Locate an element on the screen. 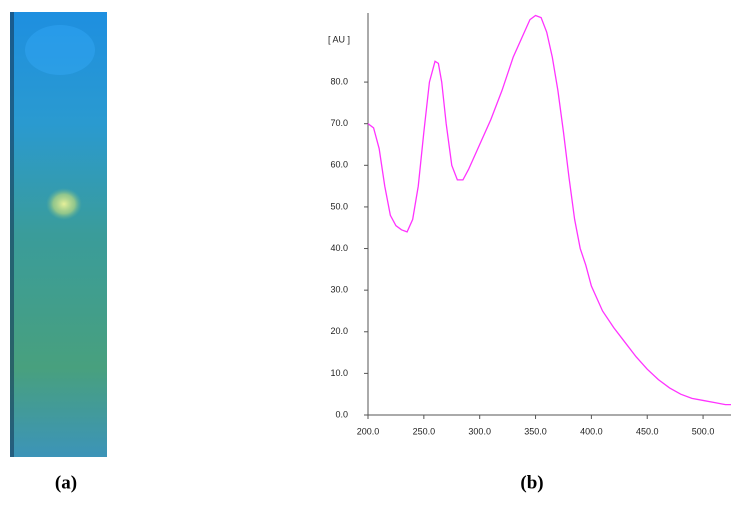  y-tick-label: 50.0 is located at coordinates (339, 206).